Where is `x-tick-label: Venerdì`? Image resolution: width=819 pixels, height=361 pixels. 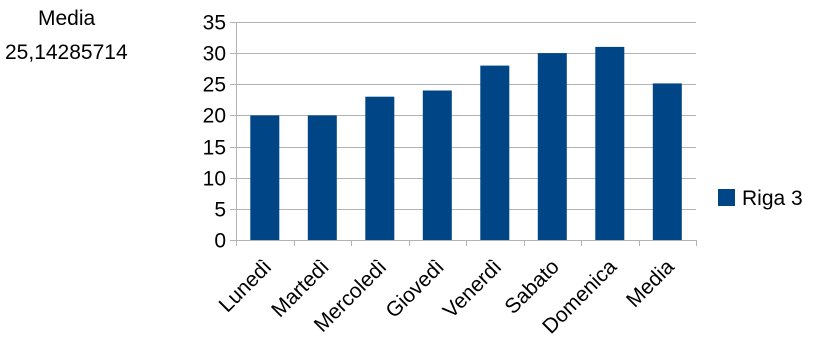
x-tick-label: Venerdì is located at coordinates (472, 288).